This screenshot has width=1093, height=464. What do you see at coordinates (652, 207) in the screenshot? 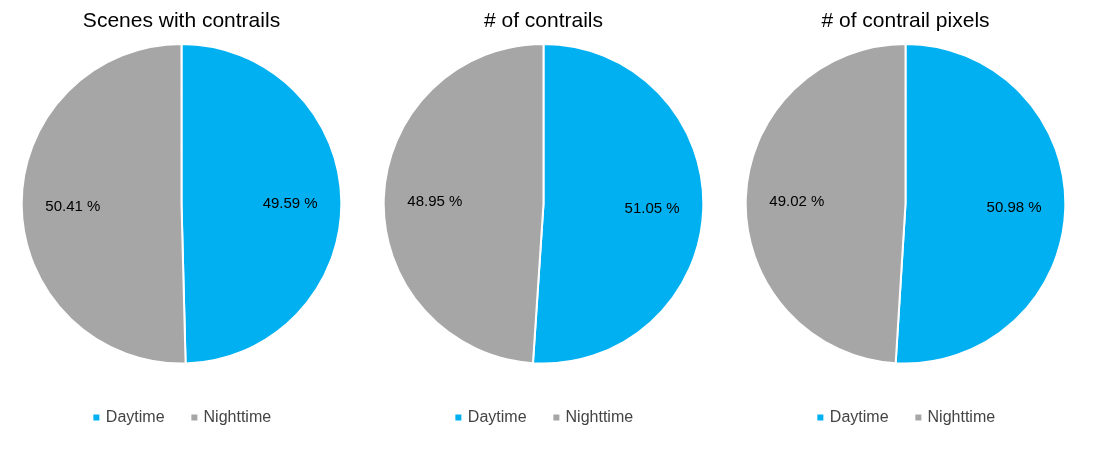
I see `data-label: 51.05 %` at bounding box center [652, 207].